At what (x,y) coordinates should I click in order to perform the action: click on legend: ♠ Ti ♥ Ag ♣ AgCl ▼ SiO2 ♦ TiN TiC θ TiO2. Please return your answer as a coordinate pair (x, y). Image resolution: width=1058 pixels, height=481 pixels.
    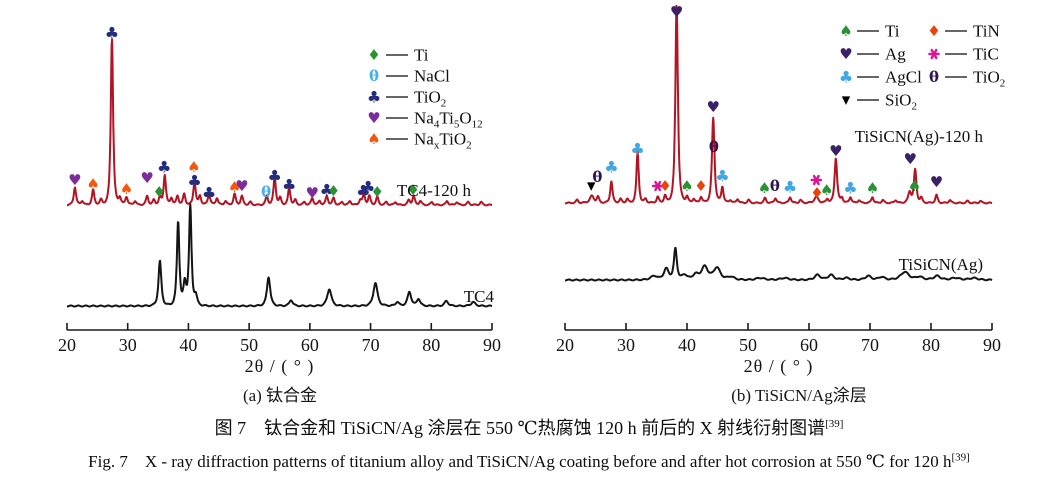
    Looking at the image, I should click on (922, 67).